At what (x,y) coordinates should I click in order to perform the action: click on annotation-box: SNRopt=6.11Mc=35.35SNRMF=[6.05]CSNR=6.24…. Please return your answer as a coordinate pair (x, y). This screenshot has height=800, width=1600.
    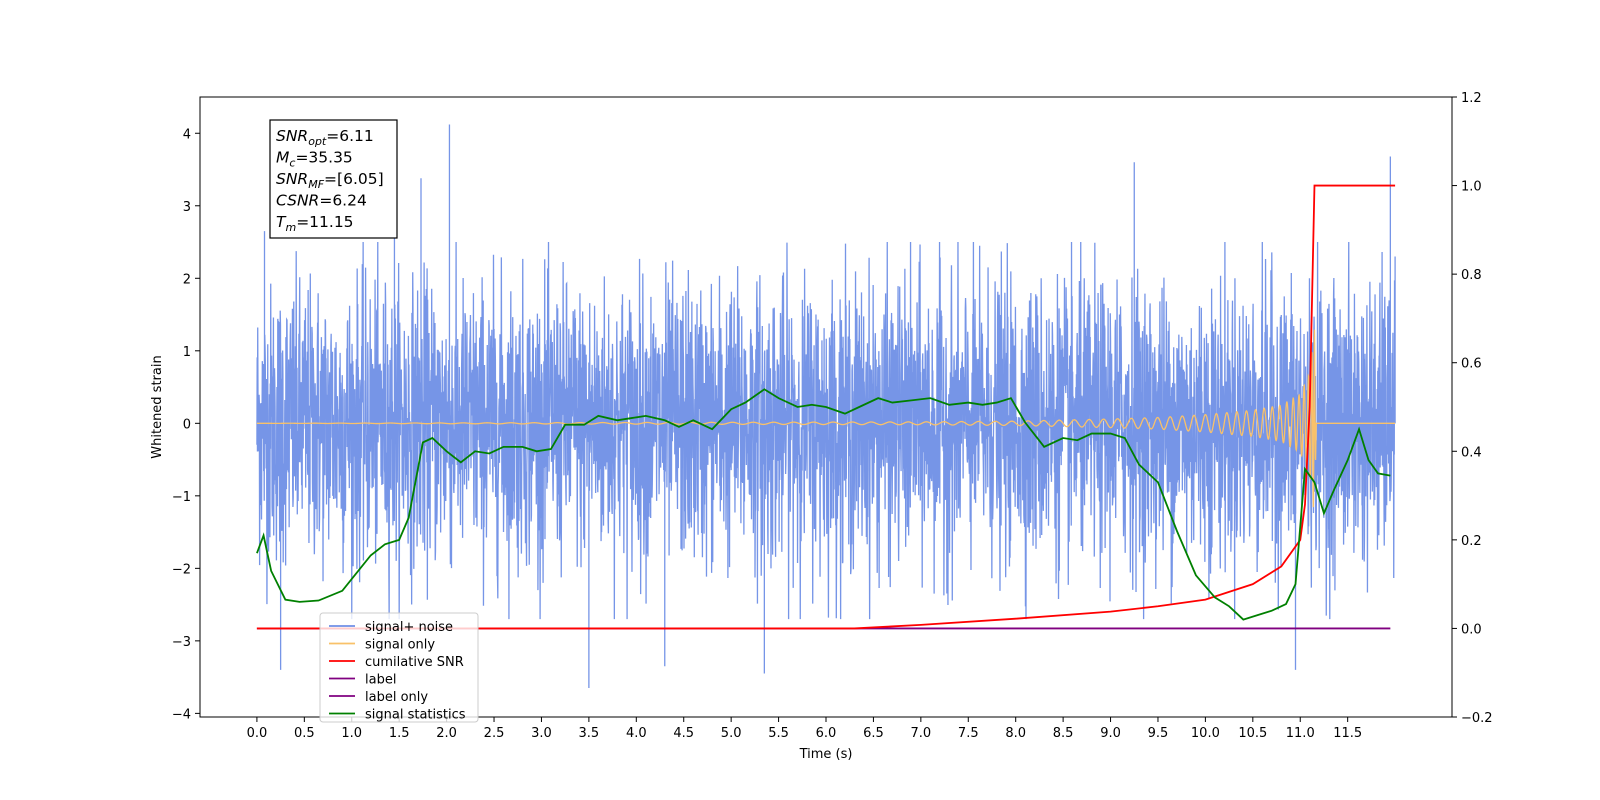
    Looking at the image, I should click on (333, 179).